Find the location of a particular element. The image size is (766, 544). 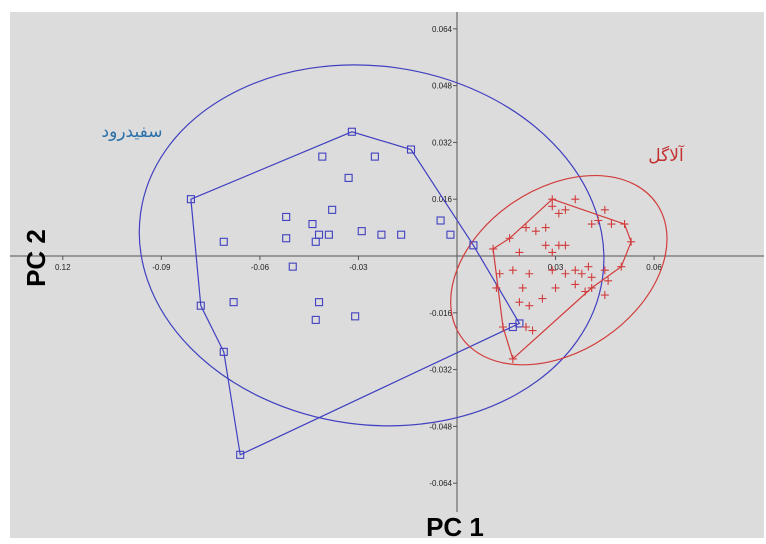

x-tick-label: 0.06 is located at coordinates (654, 267).